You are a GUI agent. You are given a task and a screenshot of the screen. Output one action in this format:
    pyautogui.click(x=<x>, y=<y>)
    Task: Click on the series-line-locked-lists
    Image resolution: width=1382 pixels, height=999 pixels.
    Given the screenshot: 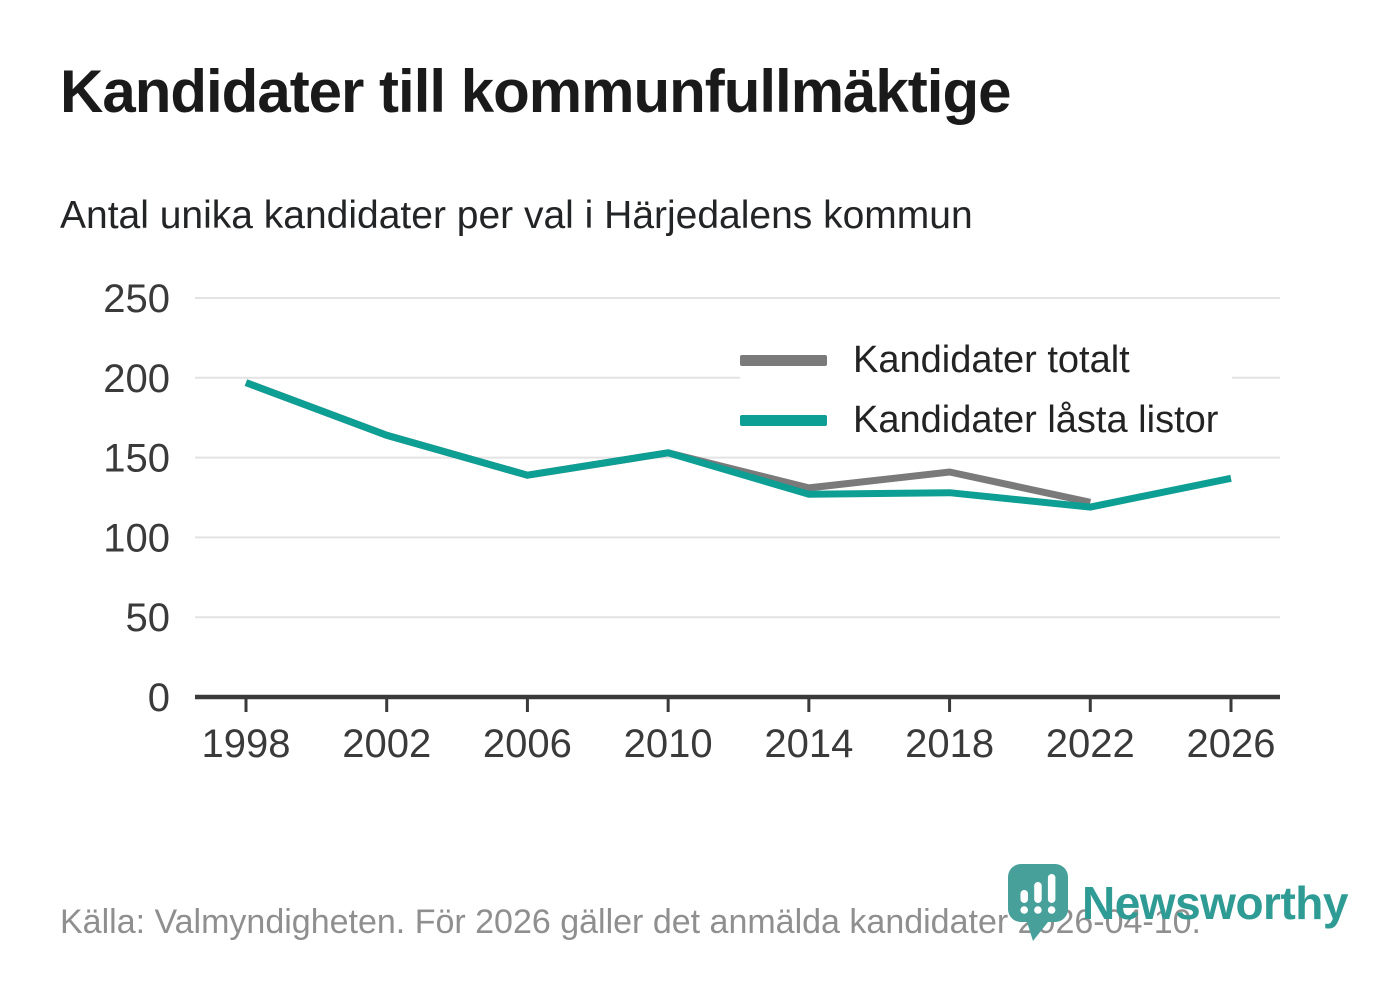 What is the action you would take?
    pyautogui.click(x=738, y=445)
    